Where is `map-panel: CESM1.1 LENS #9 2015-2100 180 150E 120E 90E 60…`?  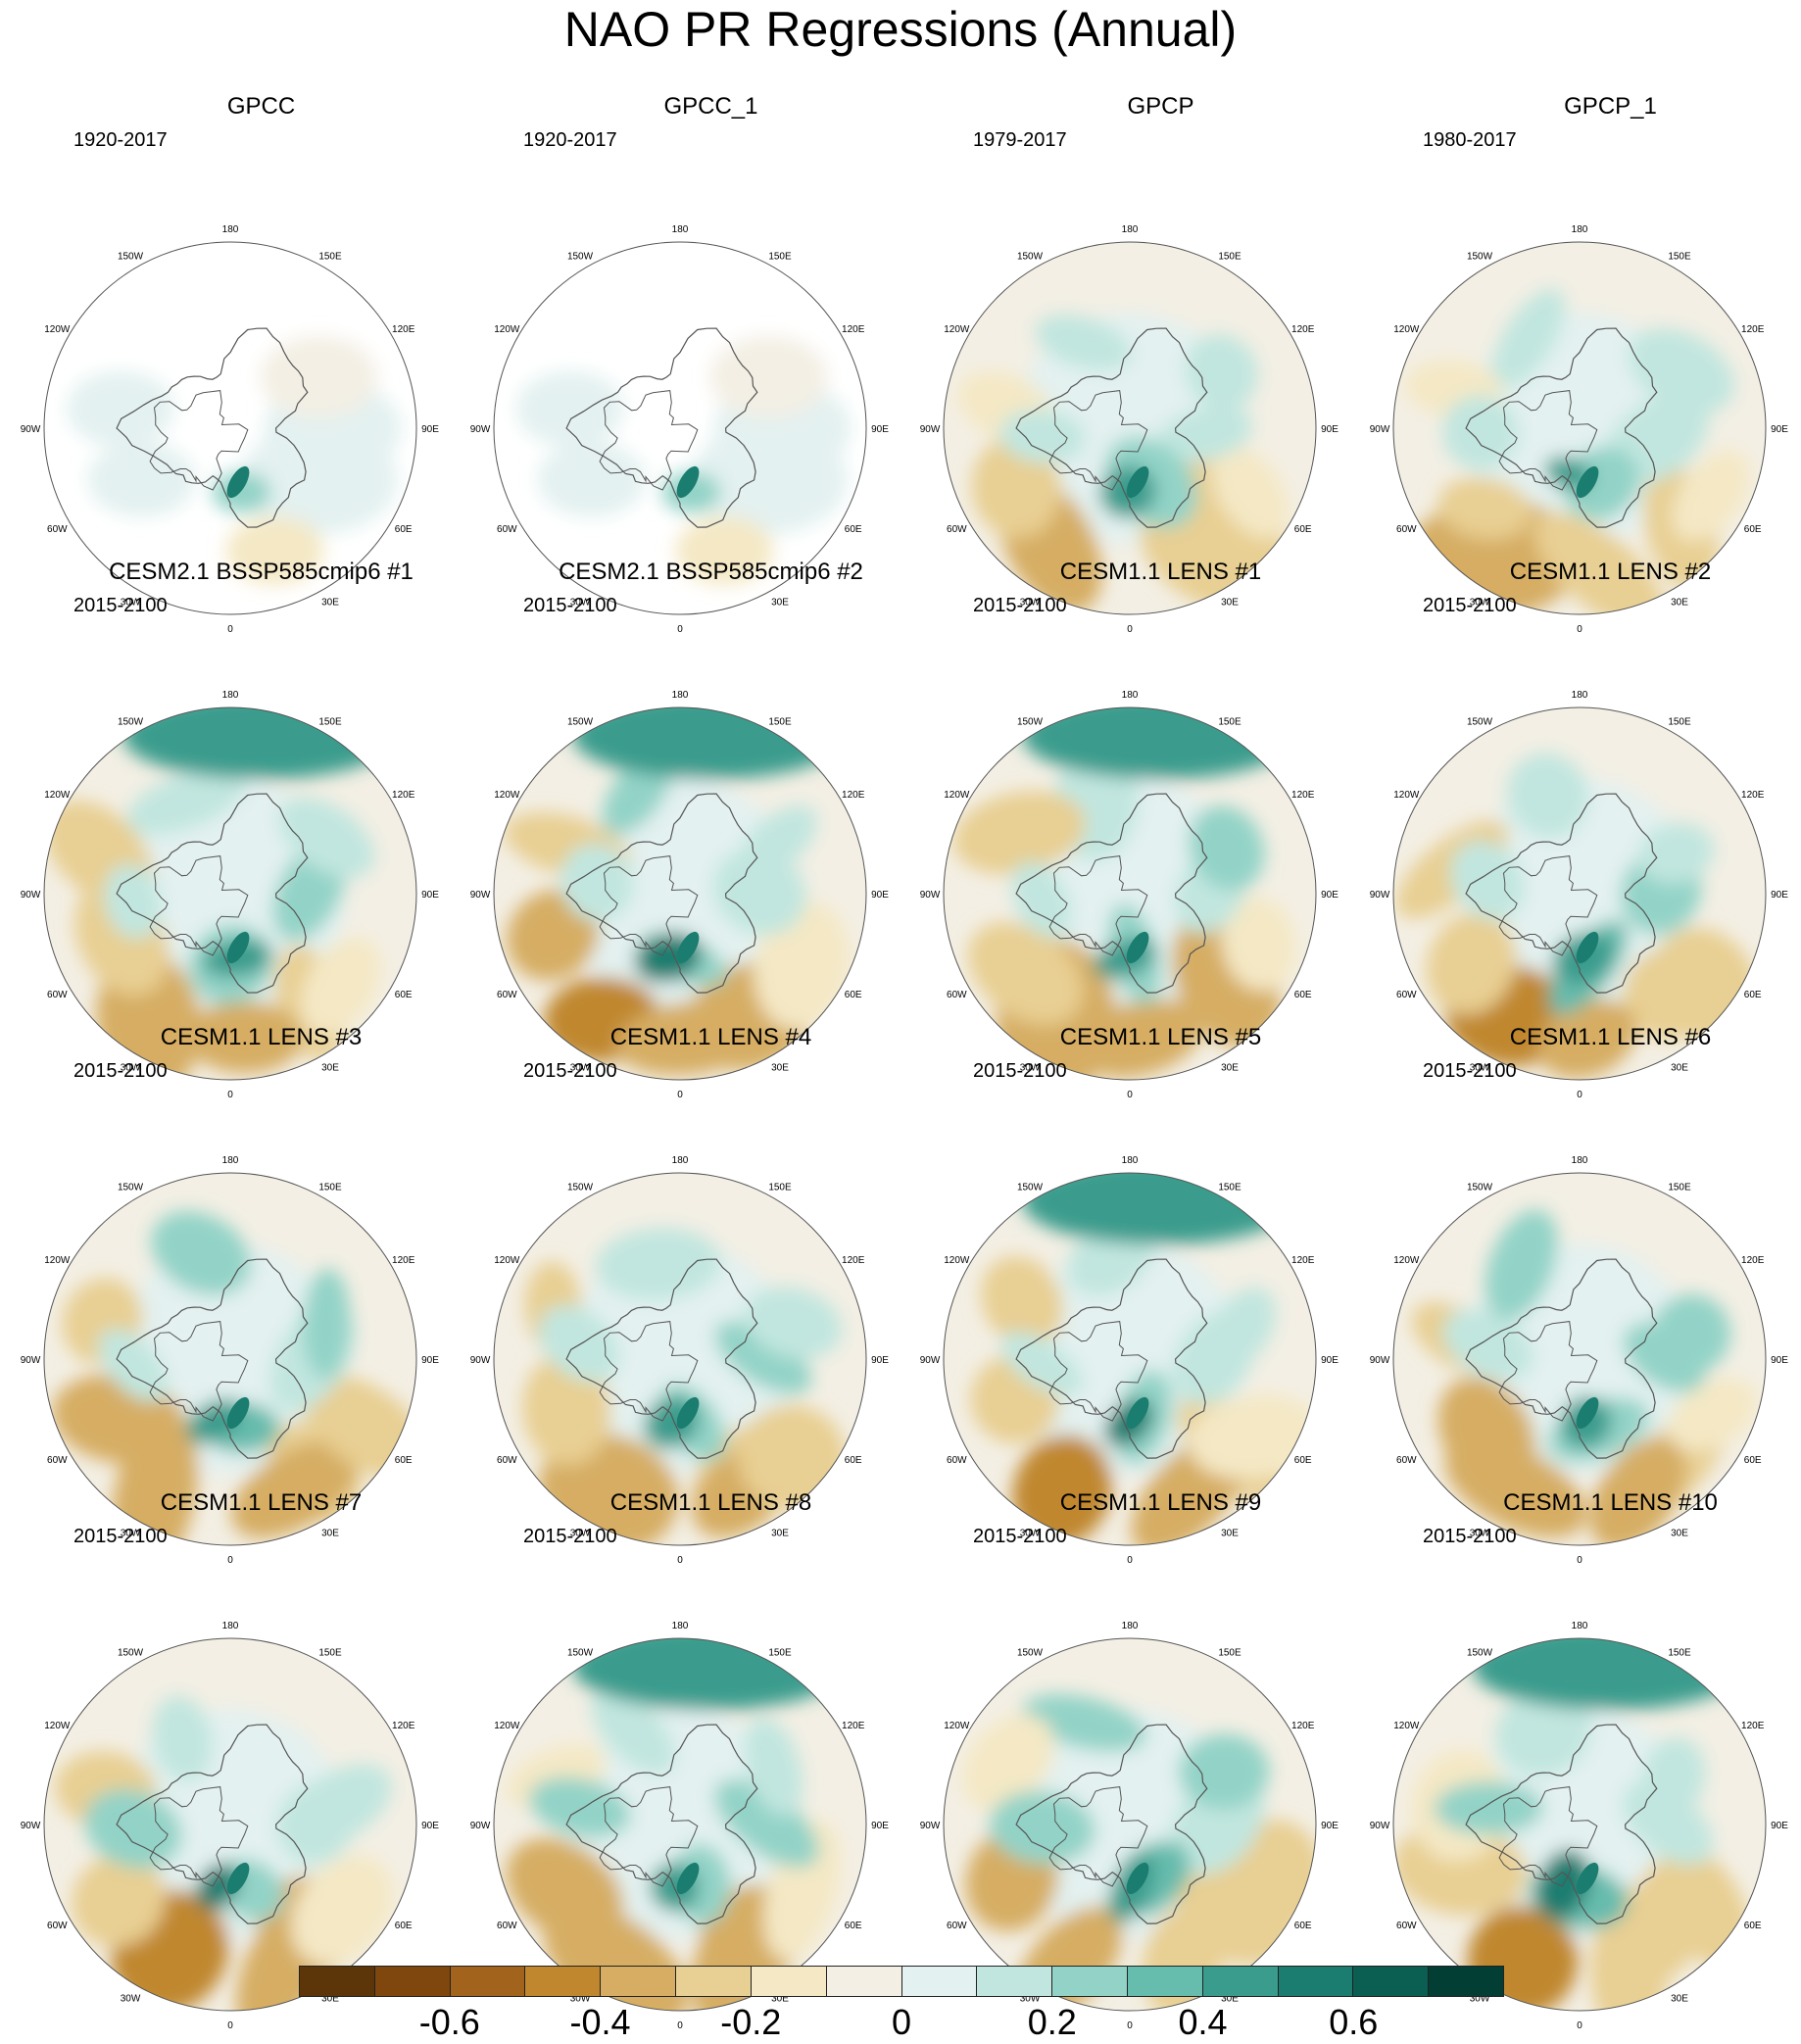 map-panel: CESM1.1 LENS #9 2015-2100 180 150E 120E 90E 60… is located at coordinates (1153, 1760).